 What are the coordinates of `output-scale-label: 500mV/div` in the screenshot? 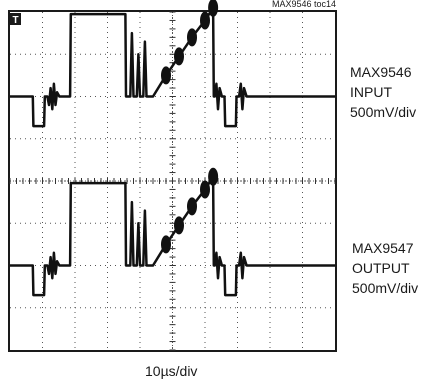 It's located at (385, 288).